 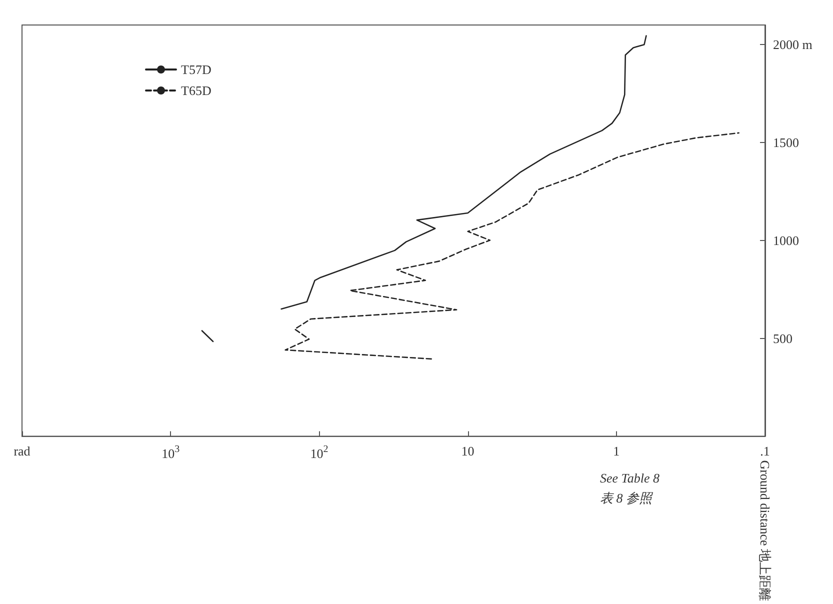 I want to click on y-tick-label: 2000 m, so click(x=792, y=44).